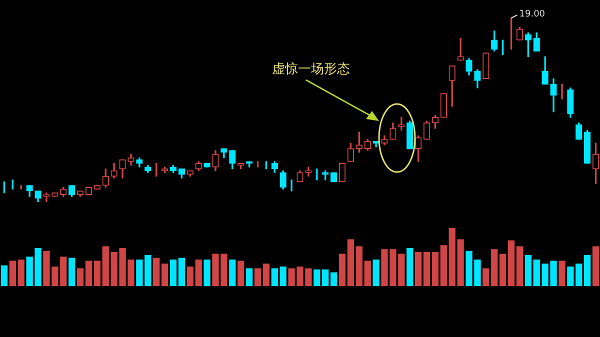 This screenshot has height=337, width=600. Describe the element at coordinates (460, 49) in the screenshot. I see `candlestick` at that location.